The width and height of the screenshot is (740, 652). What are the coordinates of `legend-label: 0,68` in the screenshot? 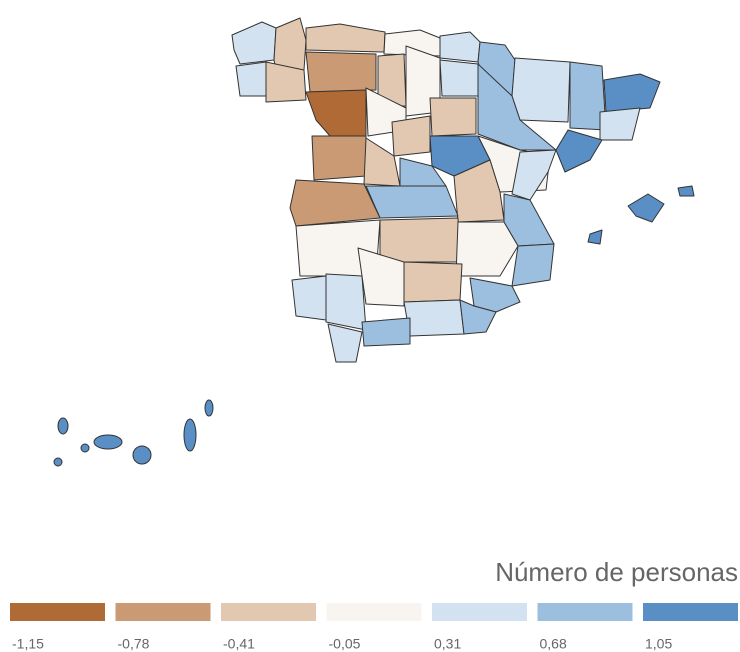 It's located at (553, 644).